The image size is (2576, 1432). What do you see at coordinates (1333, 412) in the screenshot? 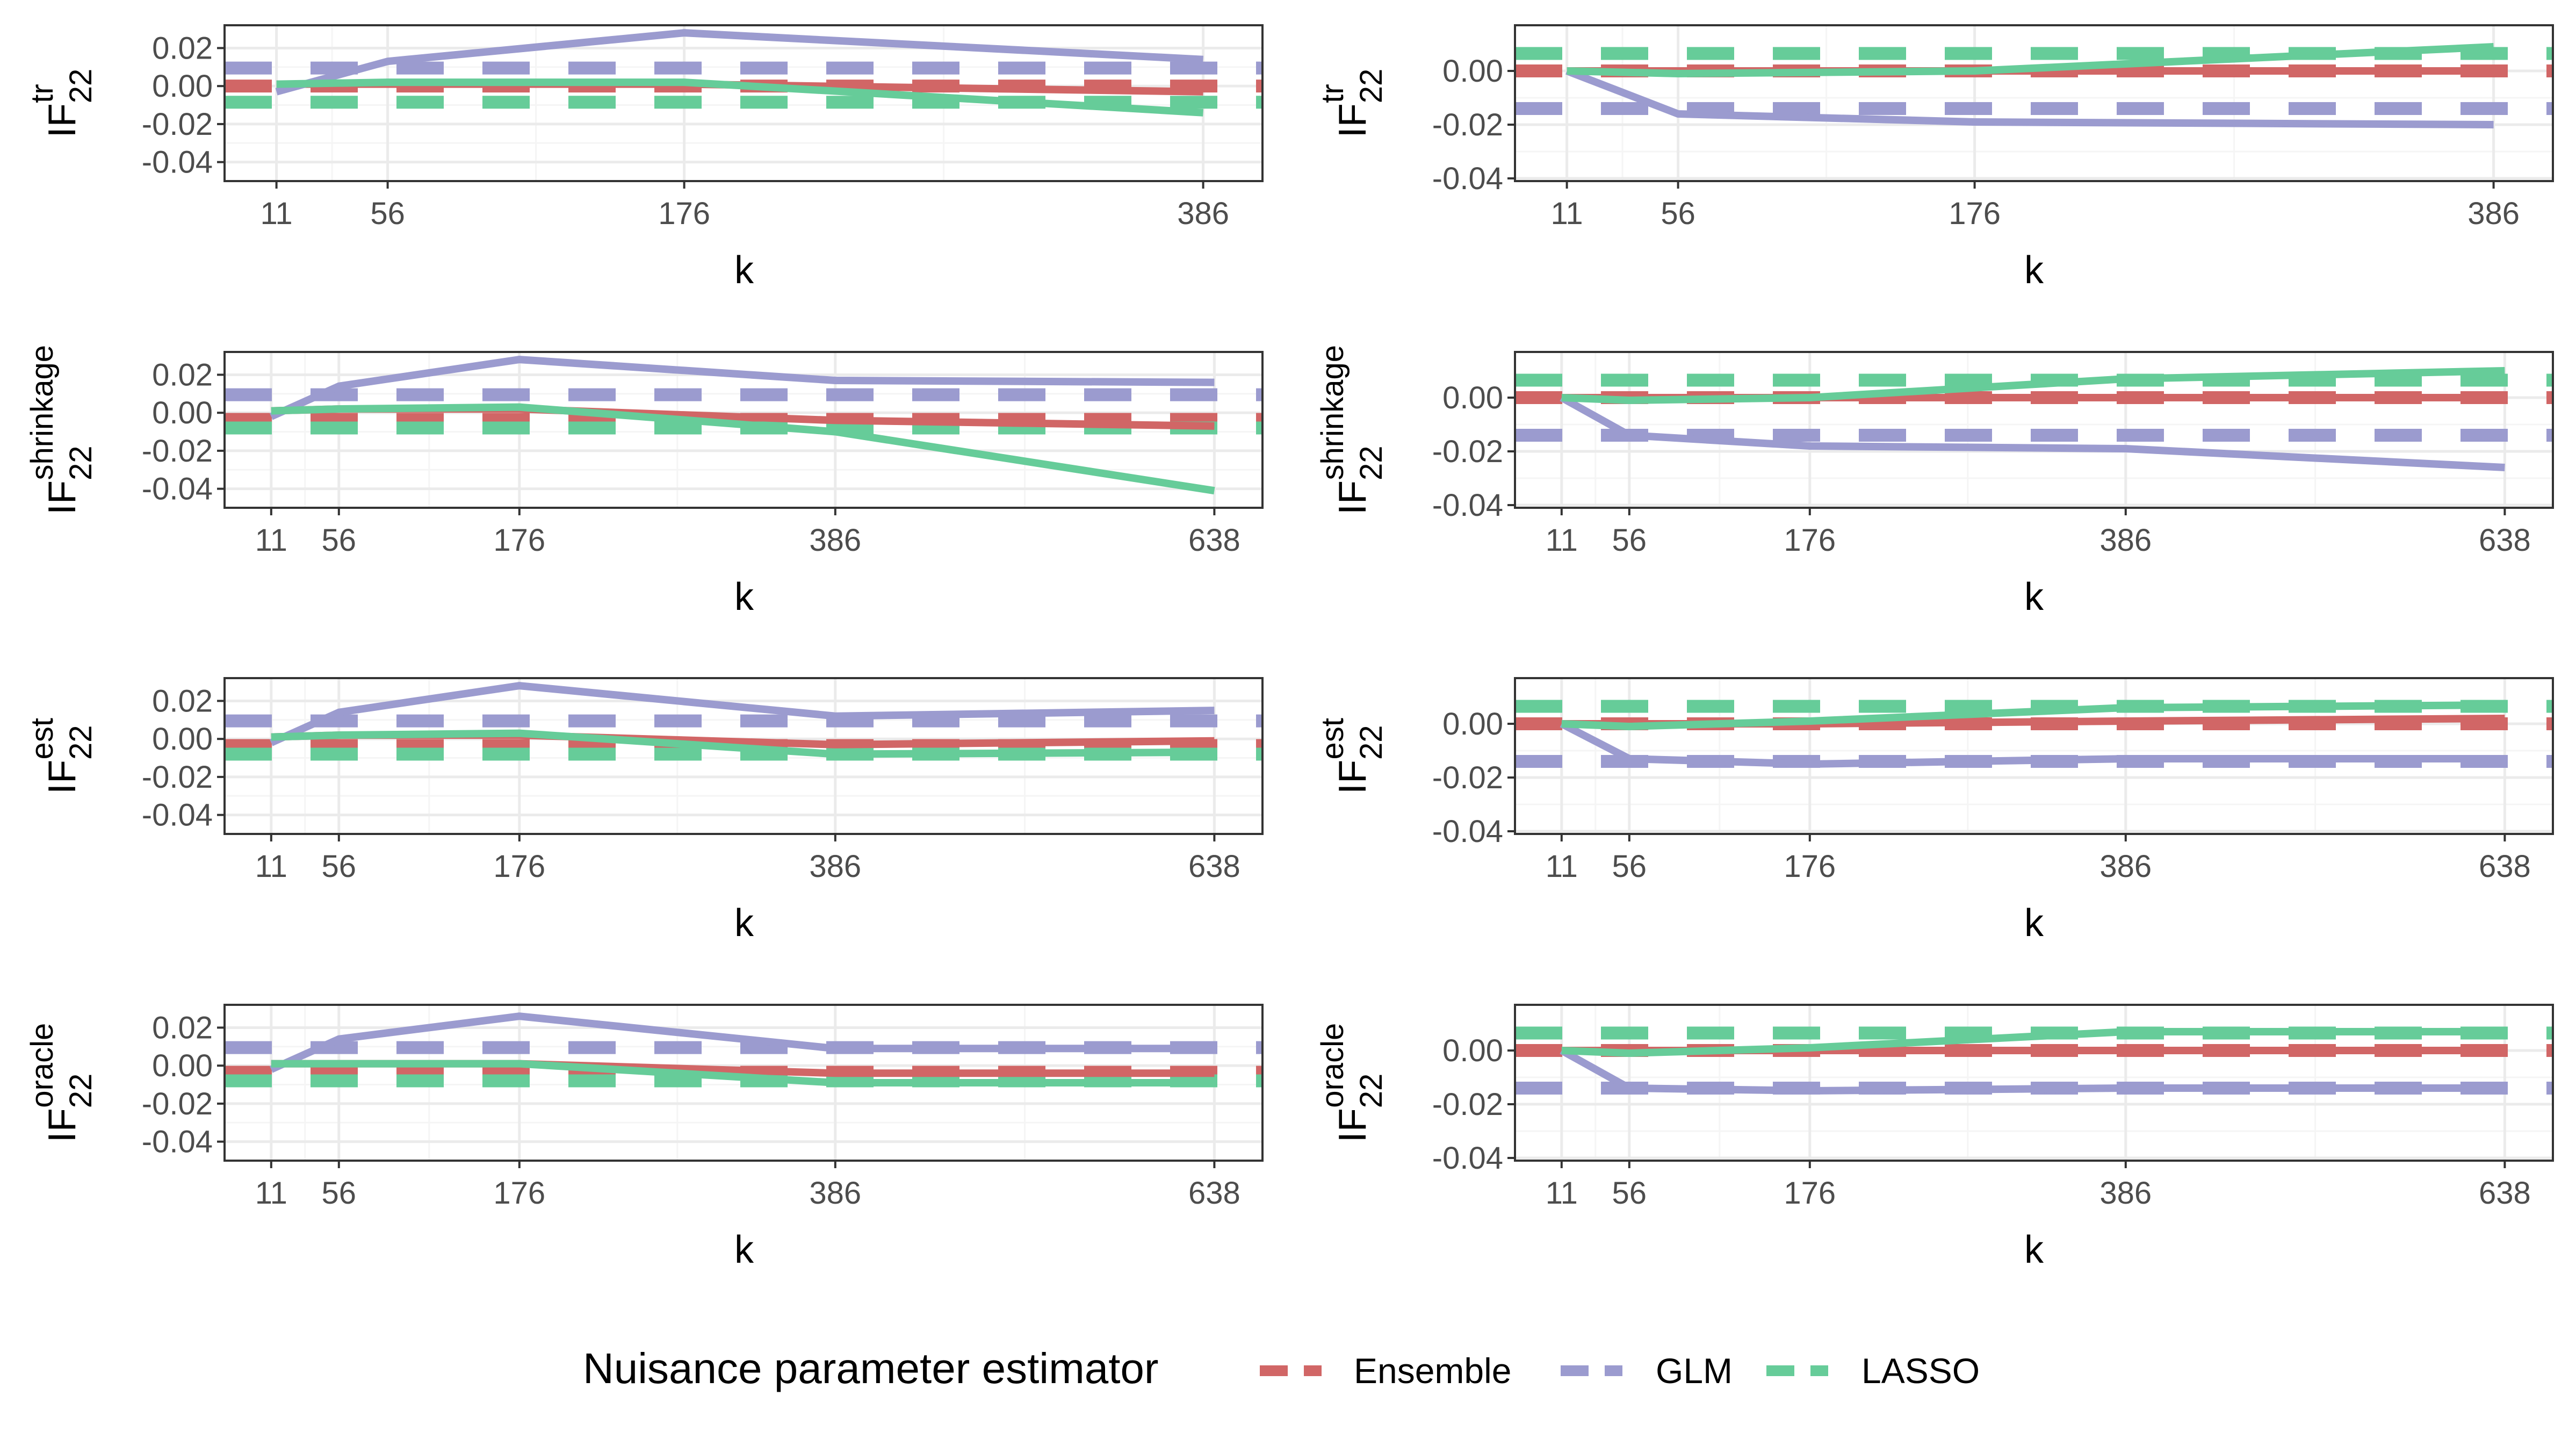
I see `y-axis-title-superscript: shrinkage` at bounding box center [1333, 412].